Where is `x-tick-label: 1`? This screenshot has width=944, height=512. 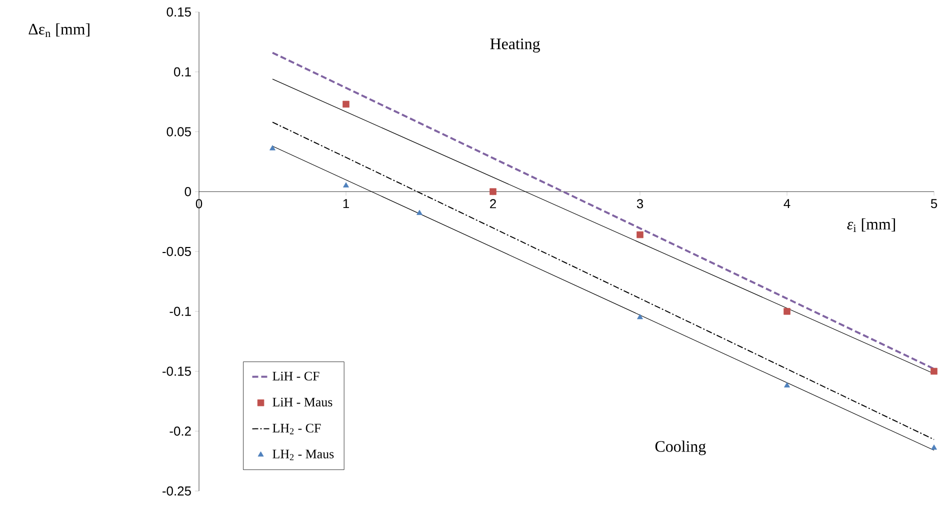
x-tick-label: 1 is located at coordinates (346, 203).